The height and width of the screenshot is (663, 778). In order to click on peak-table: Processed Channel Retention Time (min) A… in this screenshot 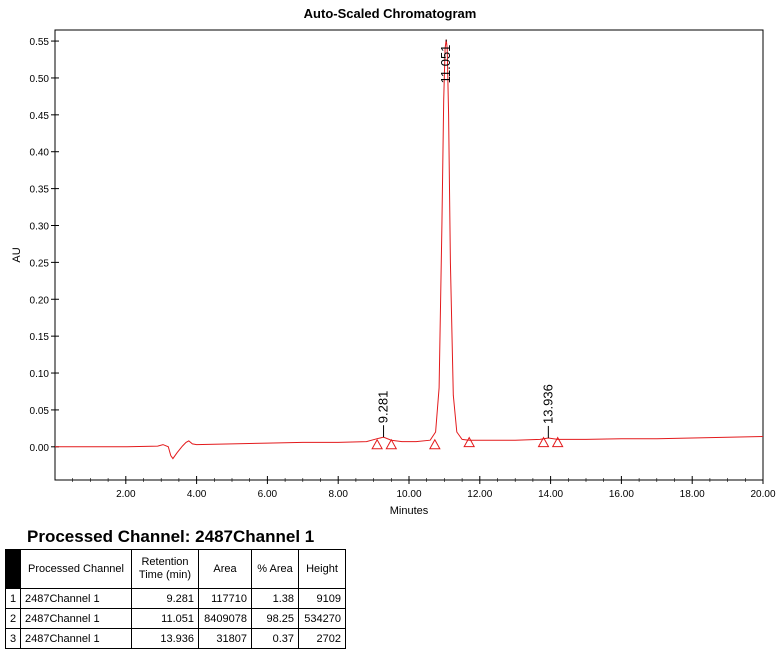, I will do `click(175, 599)`.